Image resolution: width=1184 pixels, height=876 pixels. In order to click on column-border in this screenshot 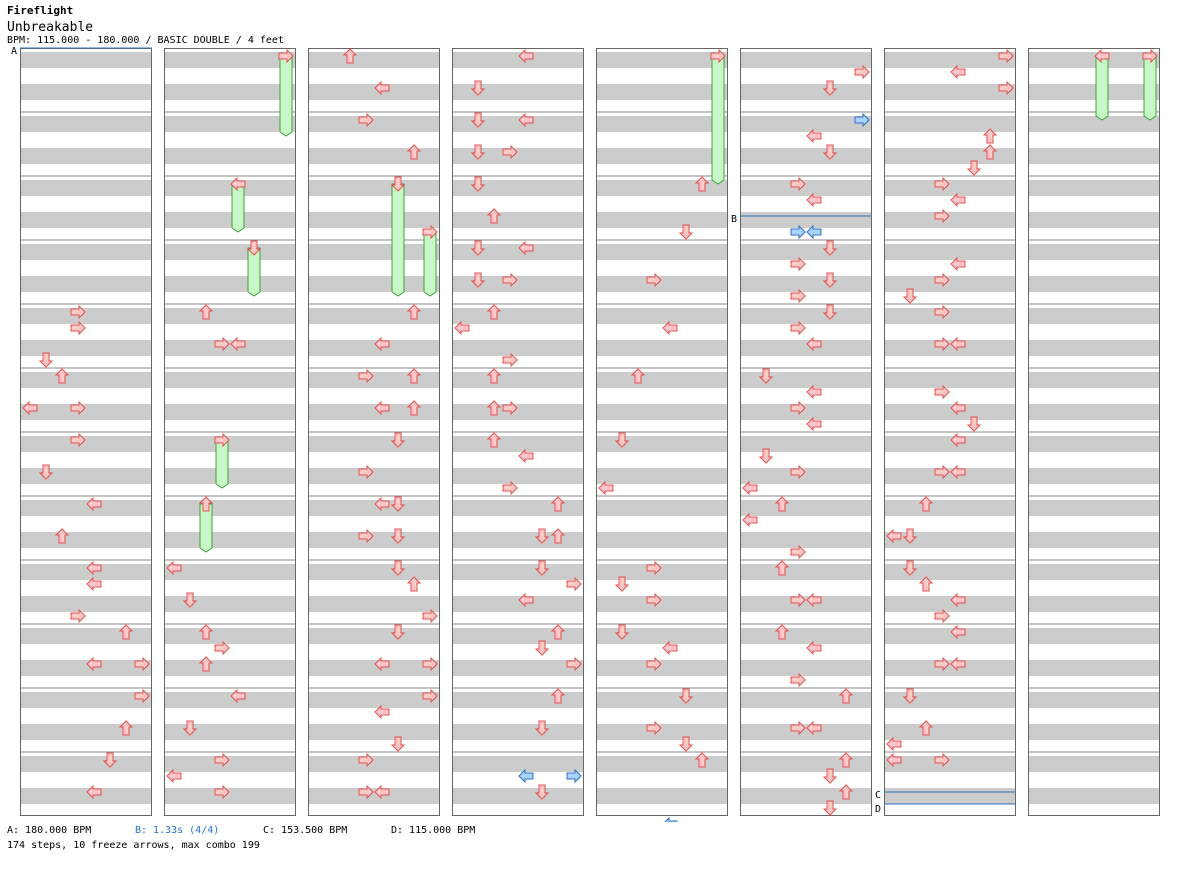, I will do `click(374, 432)`.